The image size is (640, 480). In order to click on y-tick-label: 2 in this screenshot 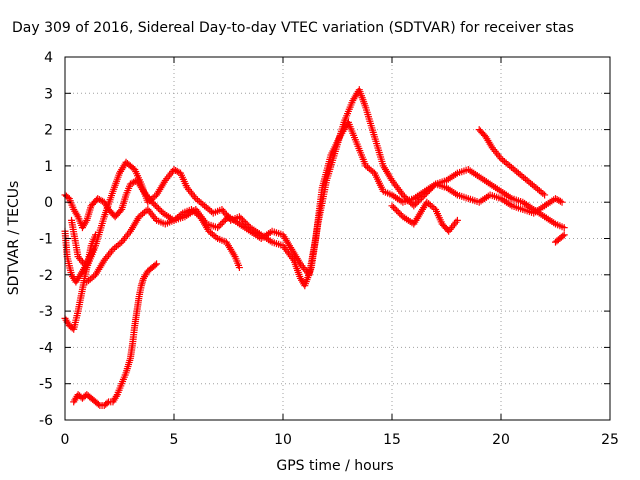, I will do `click(48, 131)`.